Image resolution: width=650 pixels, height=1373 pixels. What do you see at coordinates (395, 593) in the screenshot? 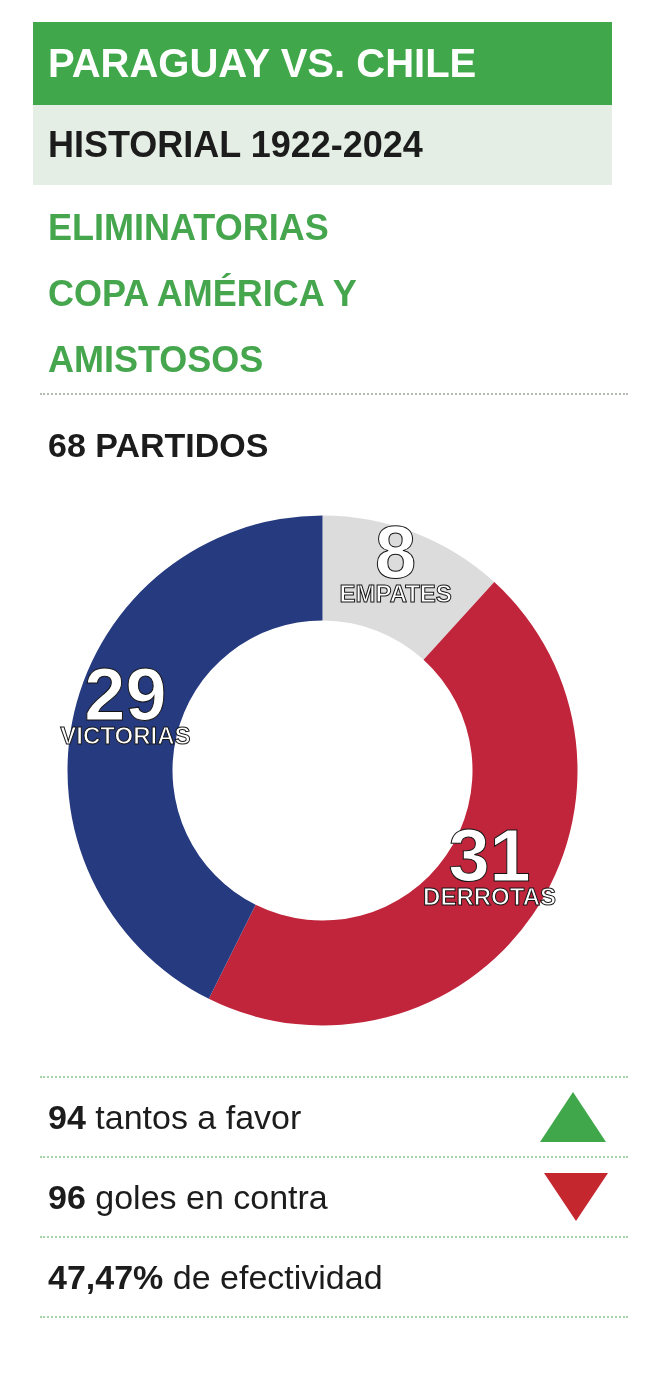
I see `slice-label: EMPATES` at bounding box center [395, 593].